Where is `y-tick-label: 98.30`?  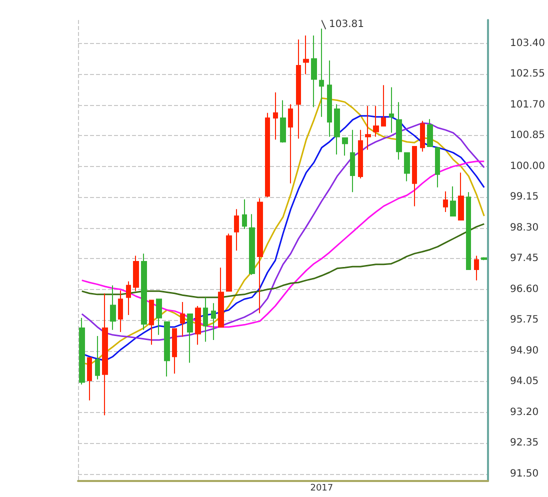 y-tick-label: 98.30 is located at coordinates (524, 228).